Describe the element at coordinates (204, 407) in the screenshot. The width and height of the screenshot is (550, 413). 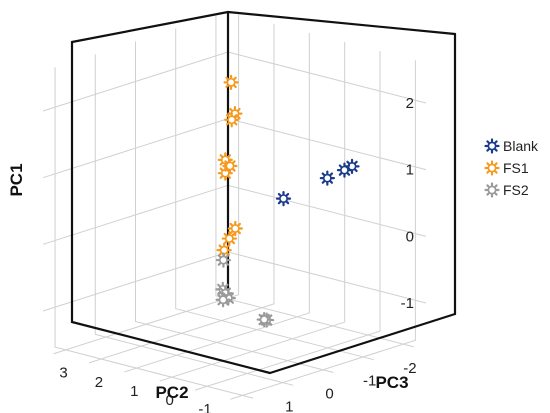
I see `pc3-tick-label: -1` at that location.